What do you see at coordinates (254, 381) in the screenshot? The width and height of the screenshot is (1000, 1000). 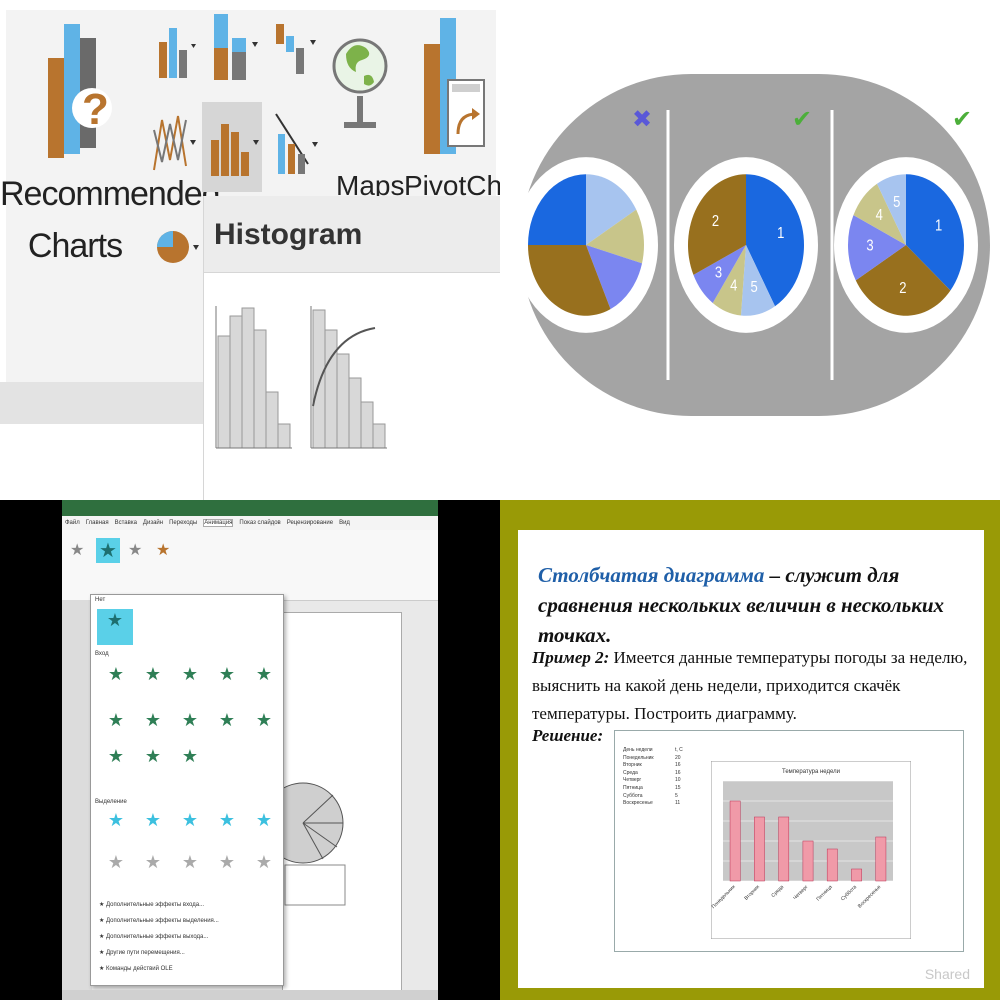 I see `histogram-icon` at bounding box center [254, 381].